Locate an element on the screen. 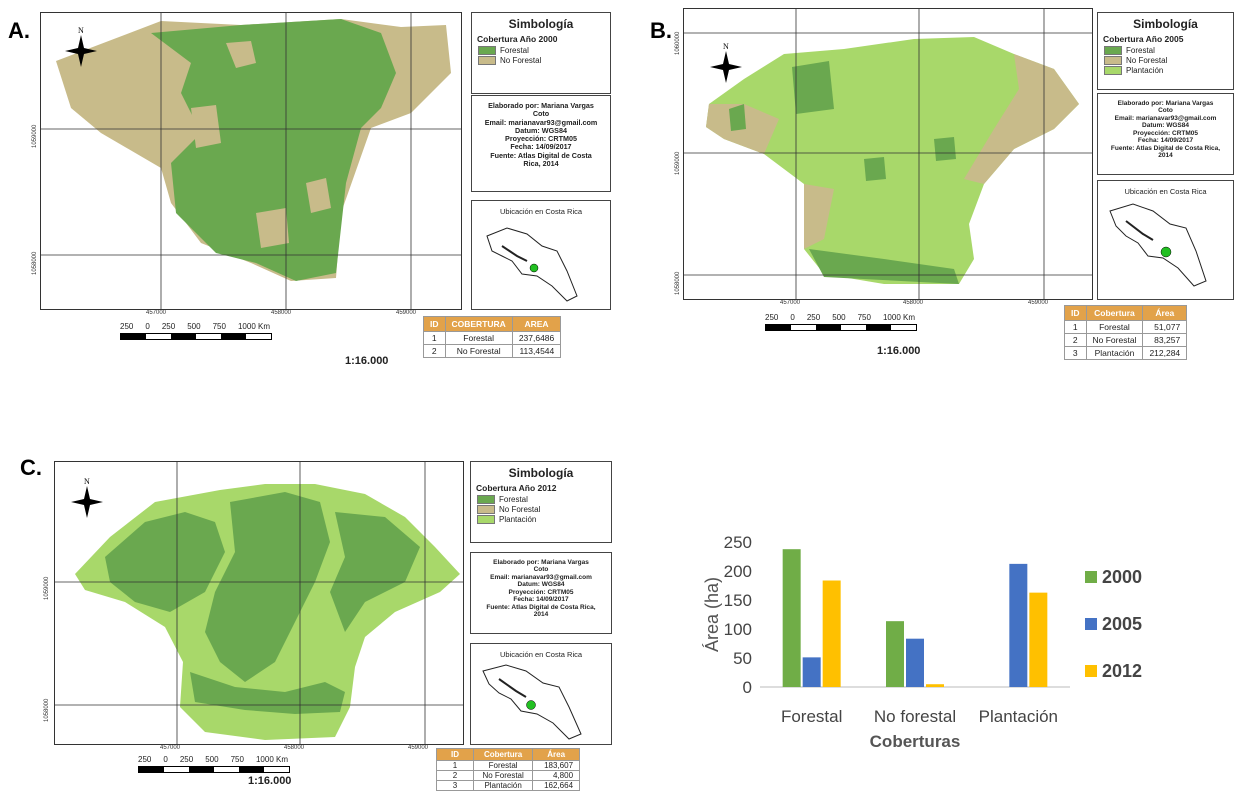 The width and height of the screenshot is (1239, 799). panel-b-xcoord-3: 459000 is located at coordinates (1038, 303).